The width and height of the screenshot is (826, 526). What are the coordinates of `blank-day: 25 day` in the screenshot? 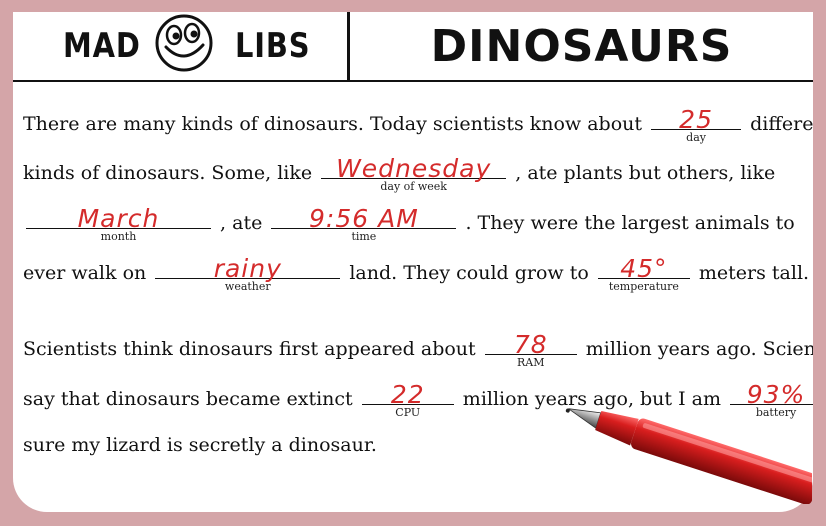 It's located at (696, 124).